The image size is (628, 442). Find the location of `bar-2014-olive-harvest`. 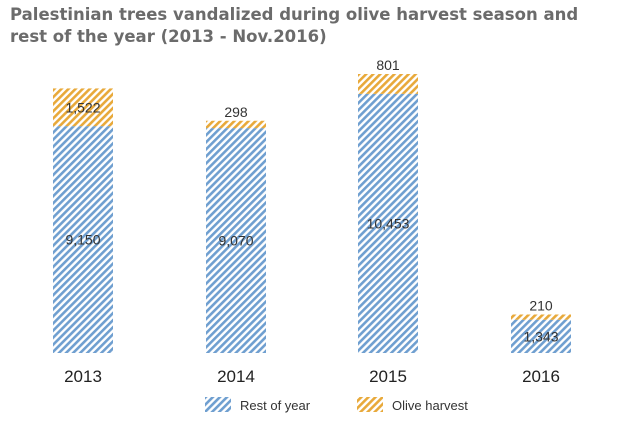

bar-2014-olive-harvest is located at coordinates (236, 124).